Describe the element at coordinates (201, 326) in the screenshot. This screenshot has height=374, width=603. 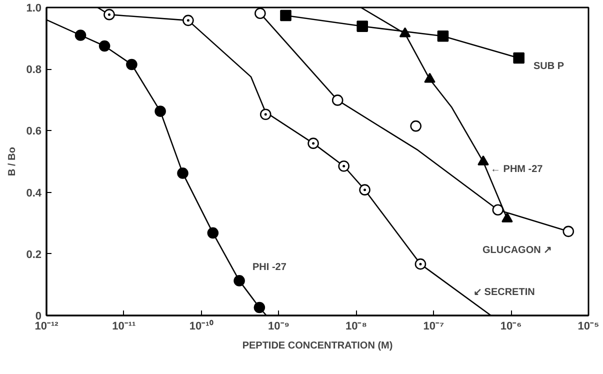
I see `x-tick-label: 10⁻¹⁰` at that location.